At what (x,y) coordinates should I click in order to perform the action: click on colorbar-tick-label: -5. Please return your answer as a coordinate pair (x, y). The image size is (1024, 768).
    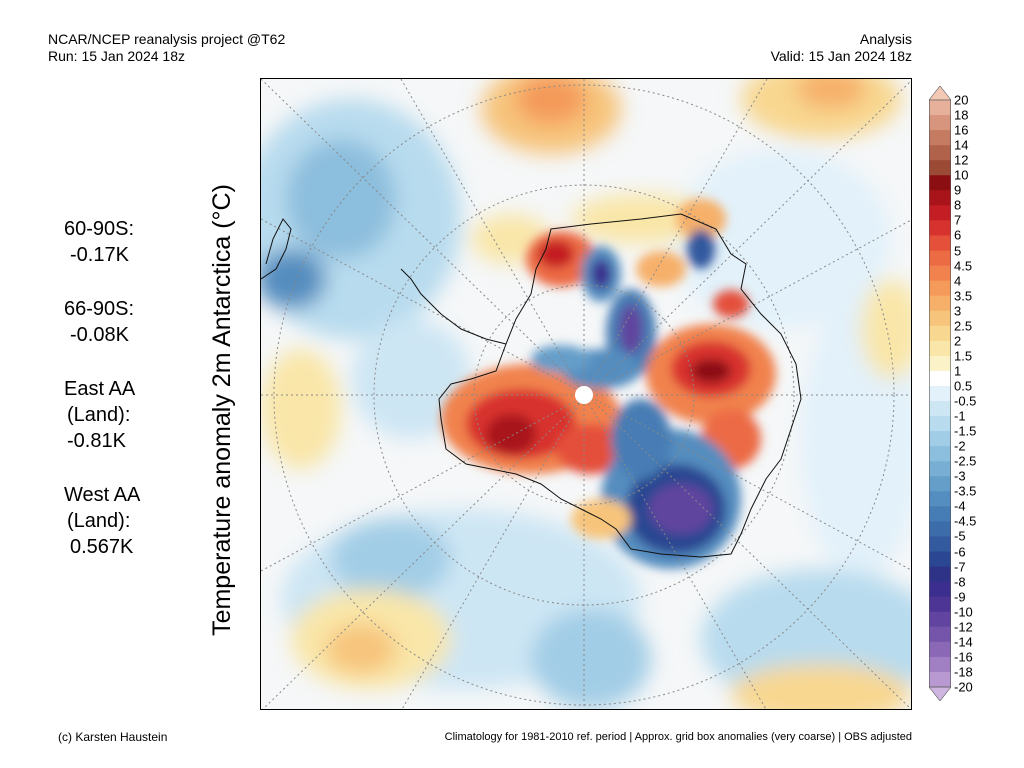
    Looking at the image, I should click on (960, 536).